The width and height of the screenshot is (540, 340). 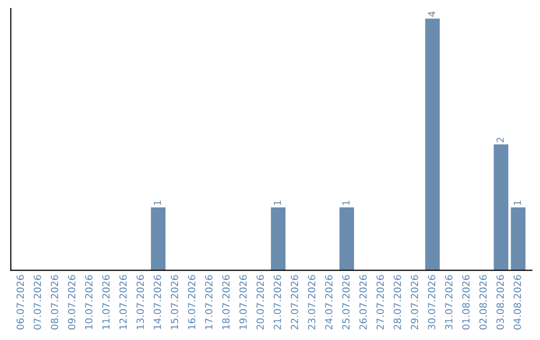 I want to click on x-tick-label: 13.07.2026, so click(x=140, y=302).